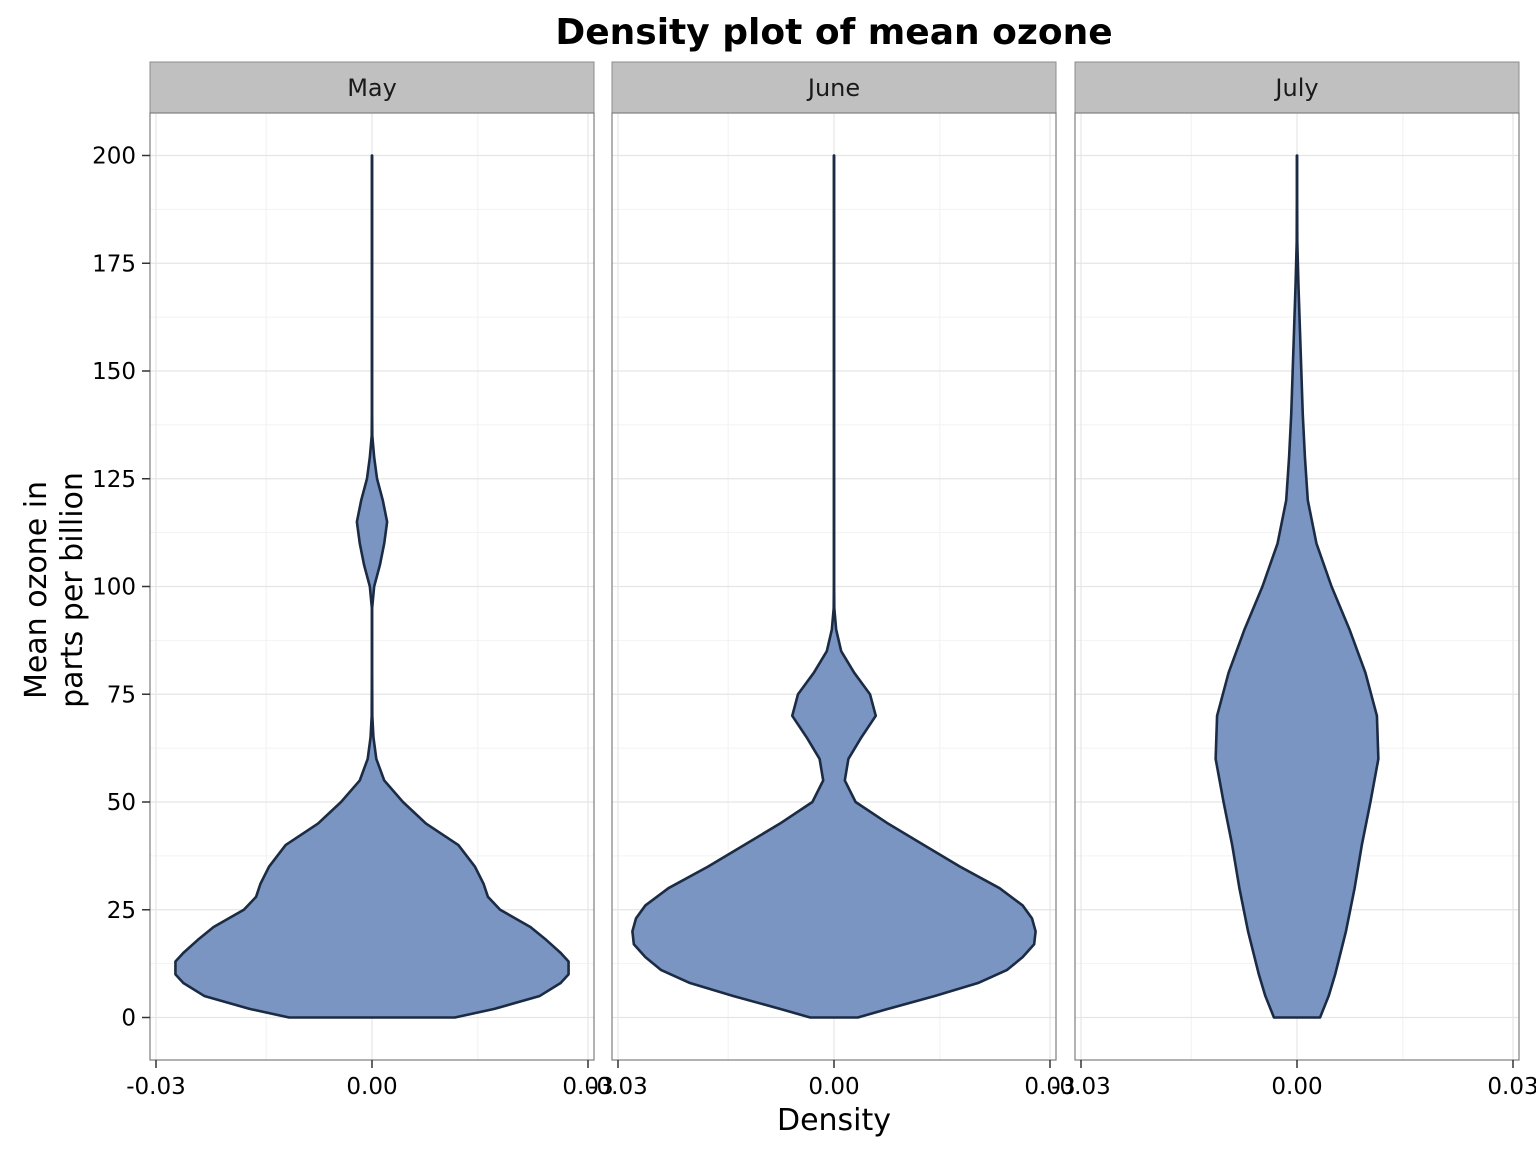 The height and width of the screenshot is (1157, 1536). Describe the element at coordinates (834, 1120) in the screenshot. I see `x-axis-title: Density` at that location.